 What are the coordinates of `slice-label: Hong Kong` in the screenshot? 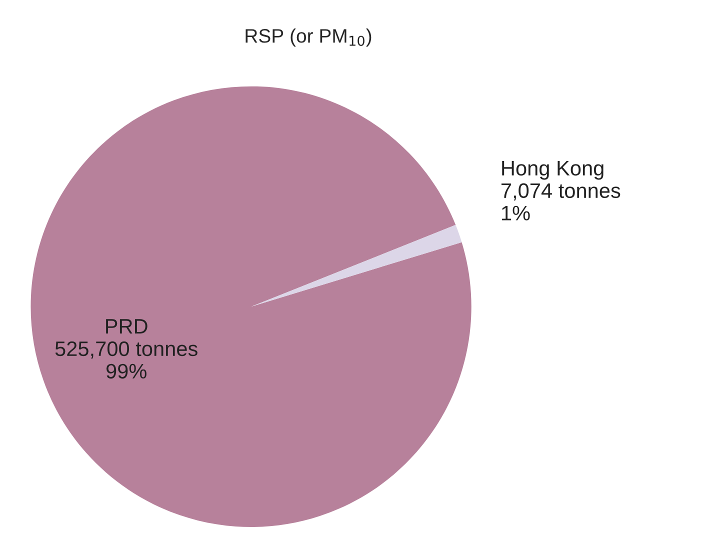 It's located at (553, 170).